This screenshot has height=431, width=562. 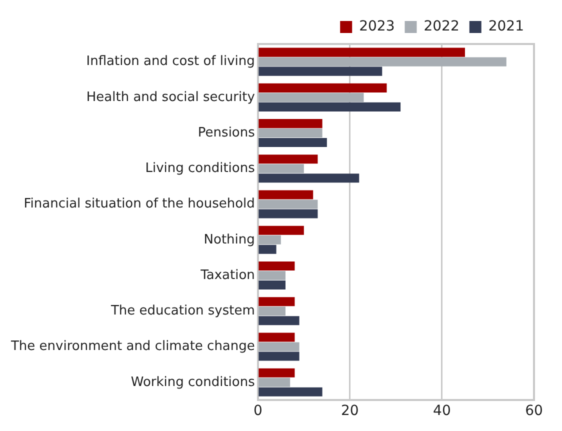 I want to click on legend-label: 2021, so click(x=506, y=26).